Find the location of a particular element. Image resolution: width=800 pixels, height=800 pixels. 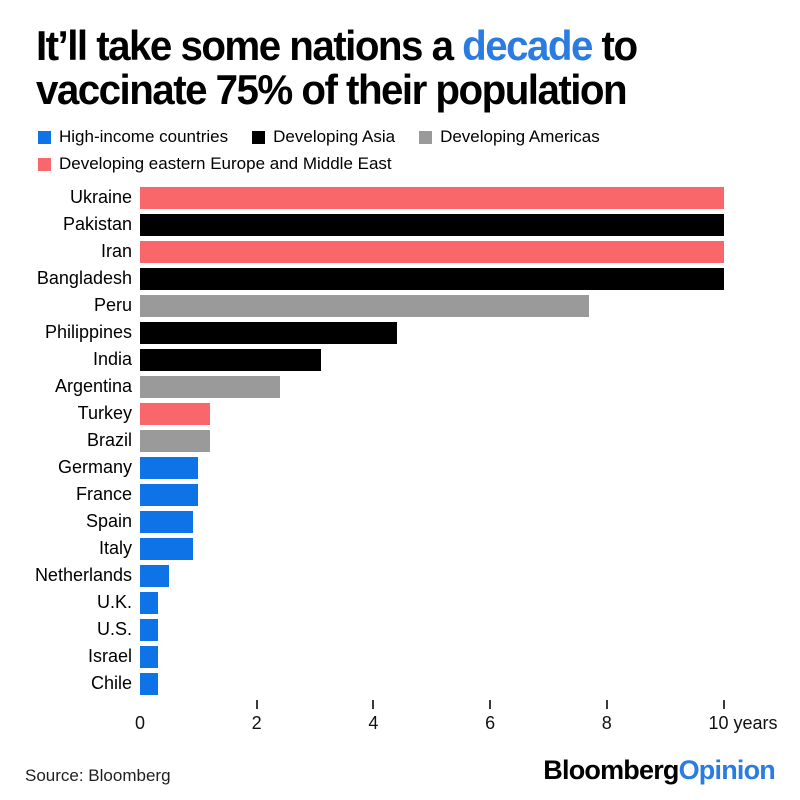

chart-row: France is located at coordinates (400, 494).